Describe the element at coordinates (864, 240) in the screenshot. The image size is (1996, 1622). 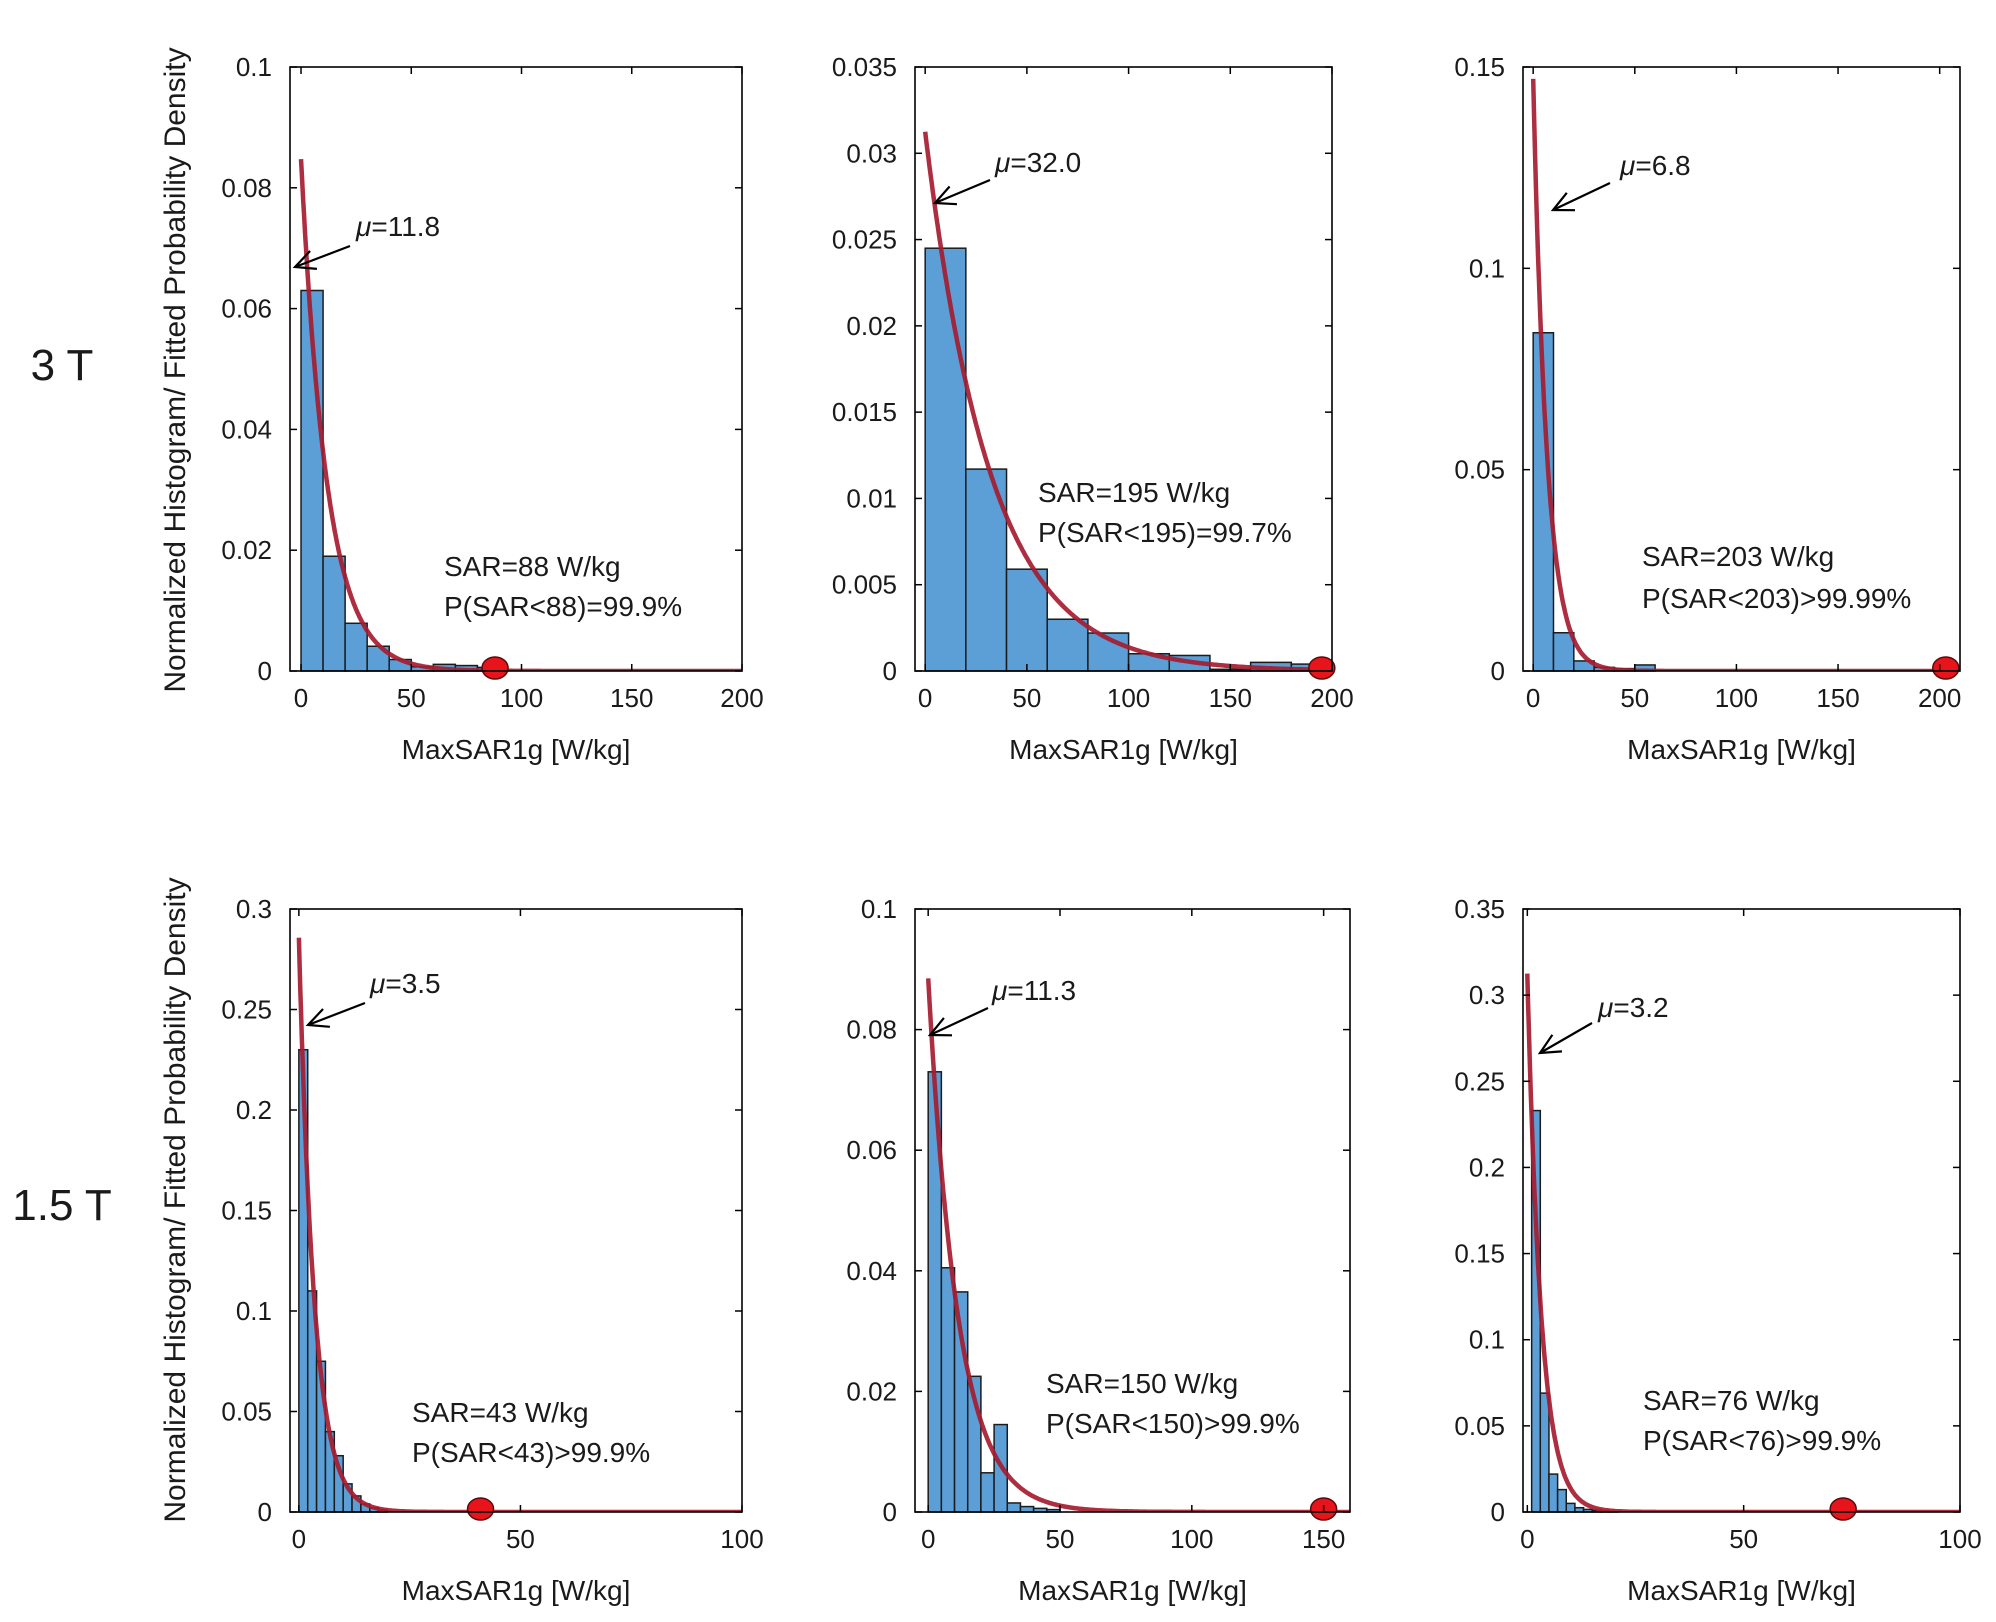
I see `y-tick-label: 0.025` at that location.